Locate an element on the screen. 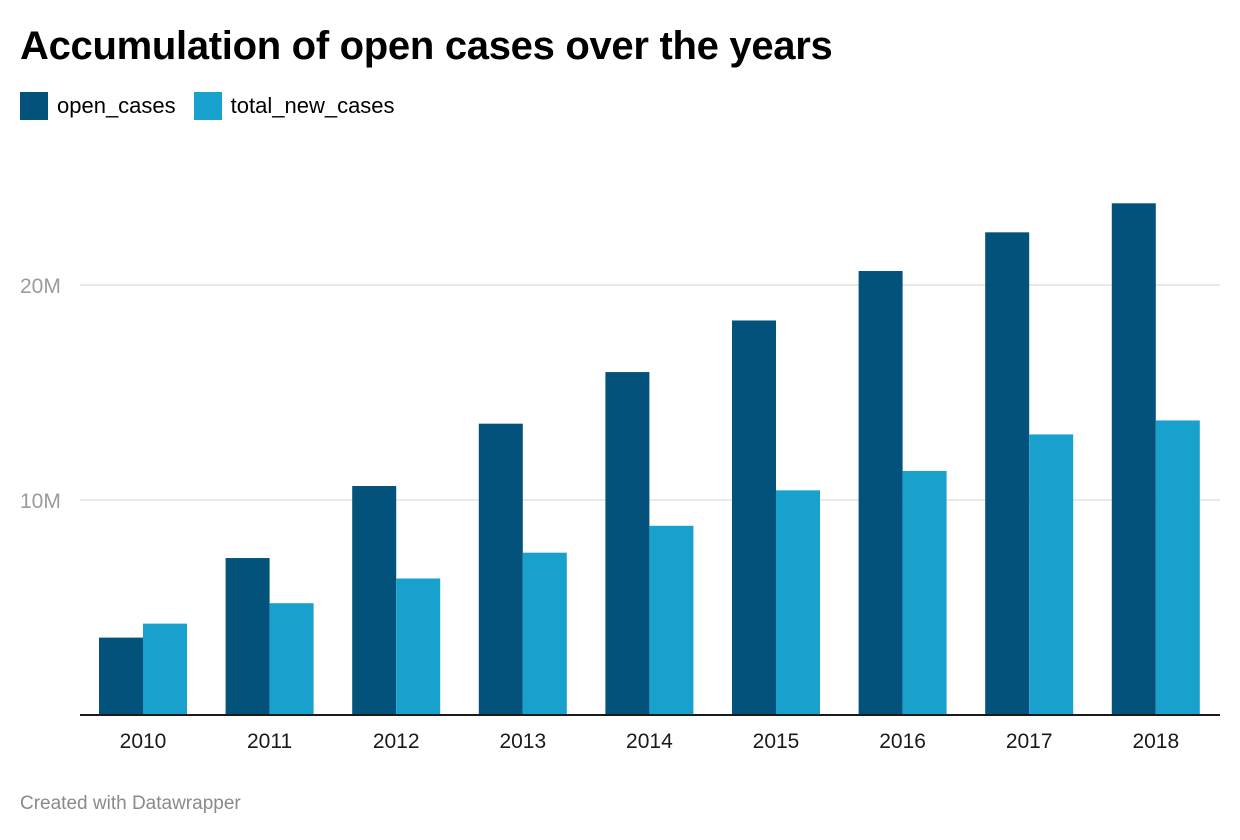 The width and height of the screenshot is (1240, 840). x-tick-label-2012: 2012 is located at coordinates (396, 741).